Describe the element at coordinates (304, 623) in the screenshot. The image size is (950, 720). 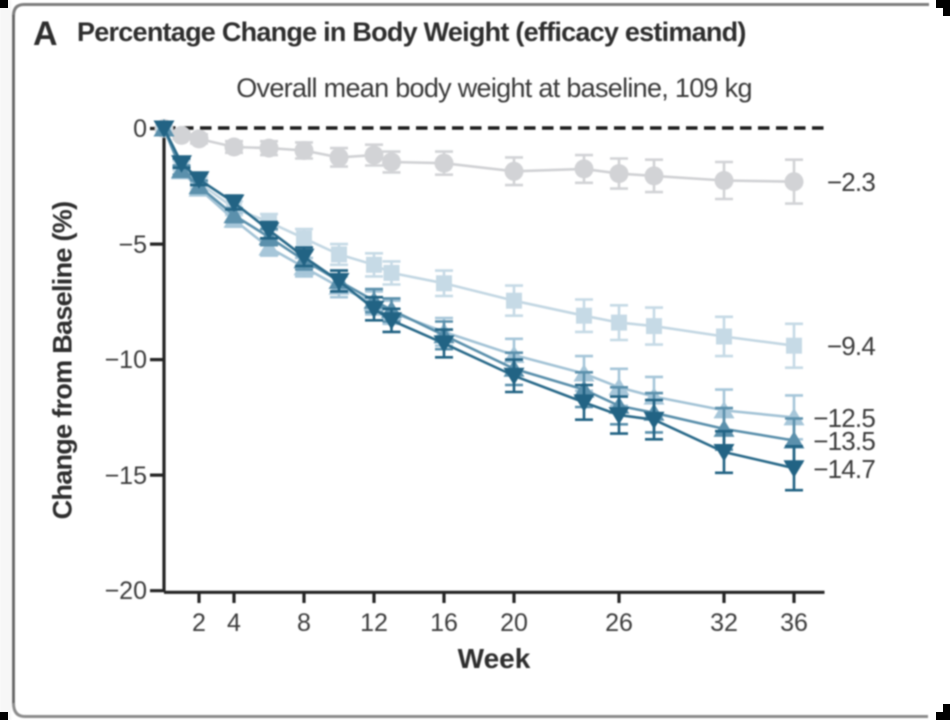
I see `svg-text: 8` at that location.